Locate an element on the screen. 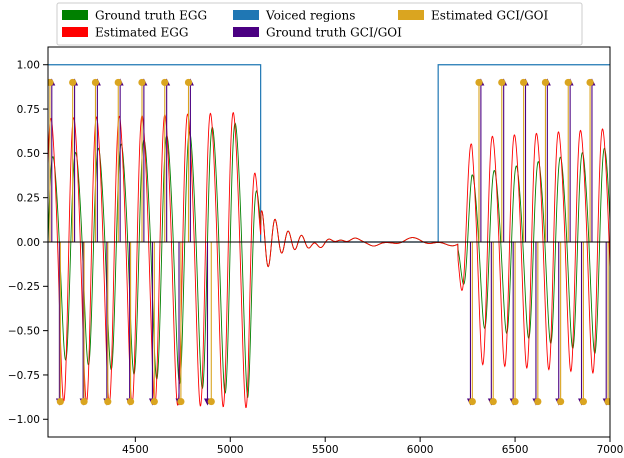 This screenshot has width=624, height=458. x-tick-label: 5500 is located at coordinates (325, 450).